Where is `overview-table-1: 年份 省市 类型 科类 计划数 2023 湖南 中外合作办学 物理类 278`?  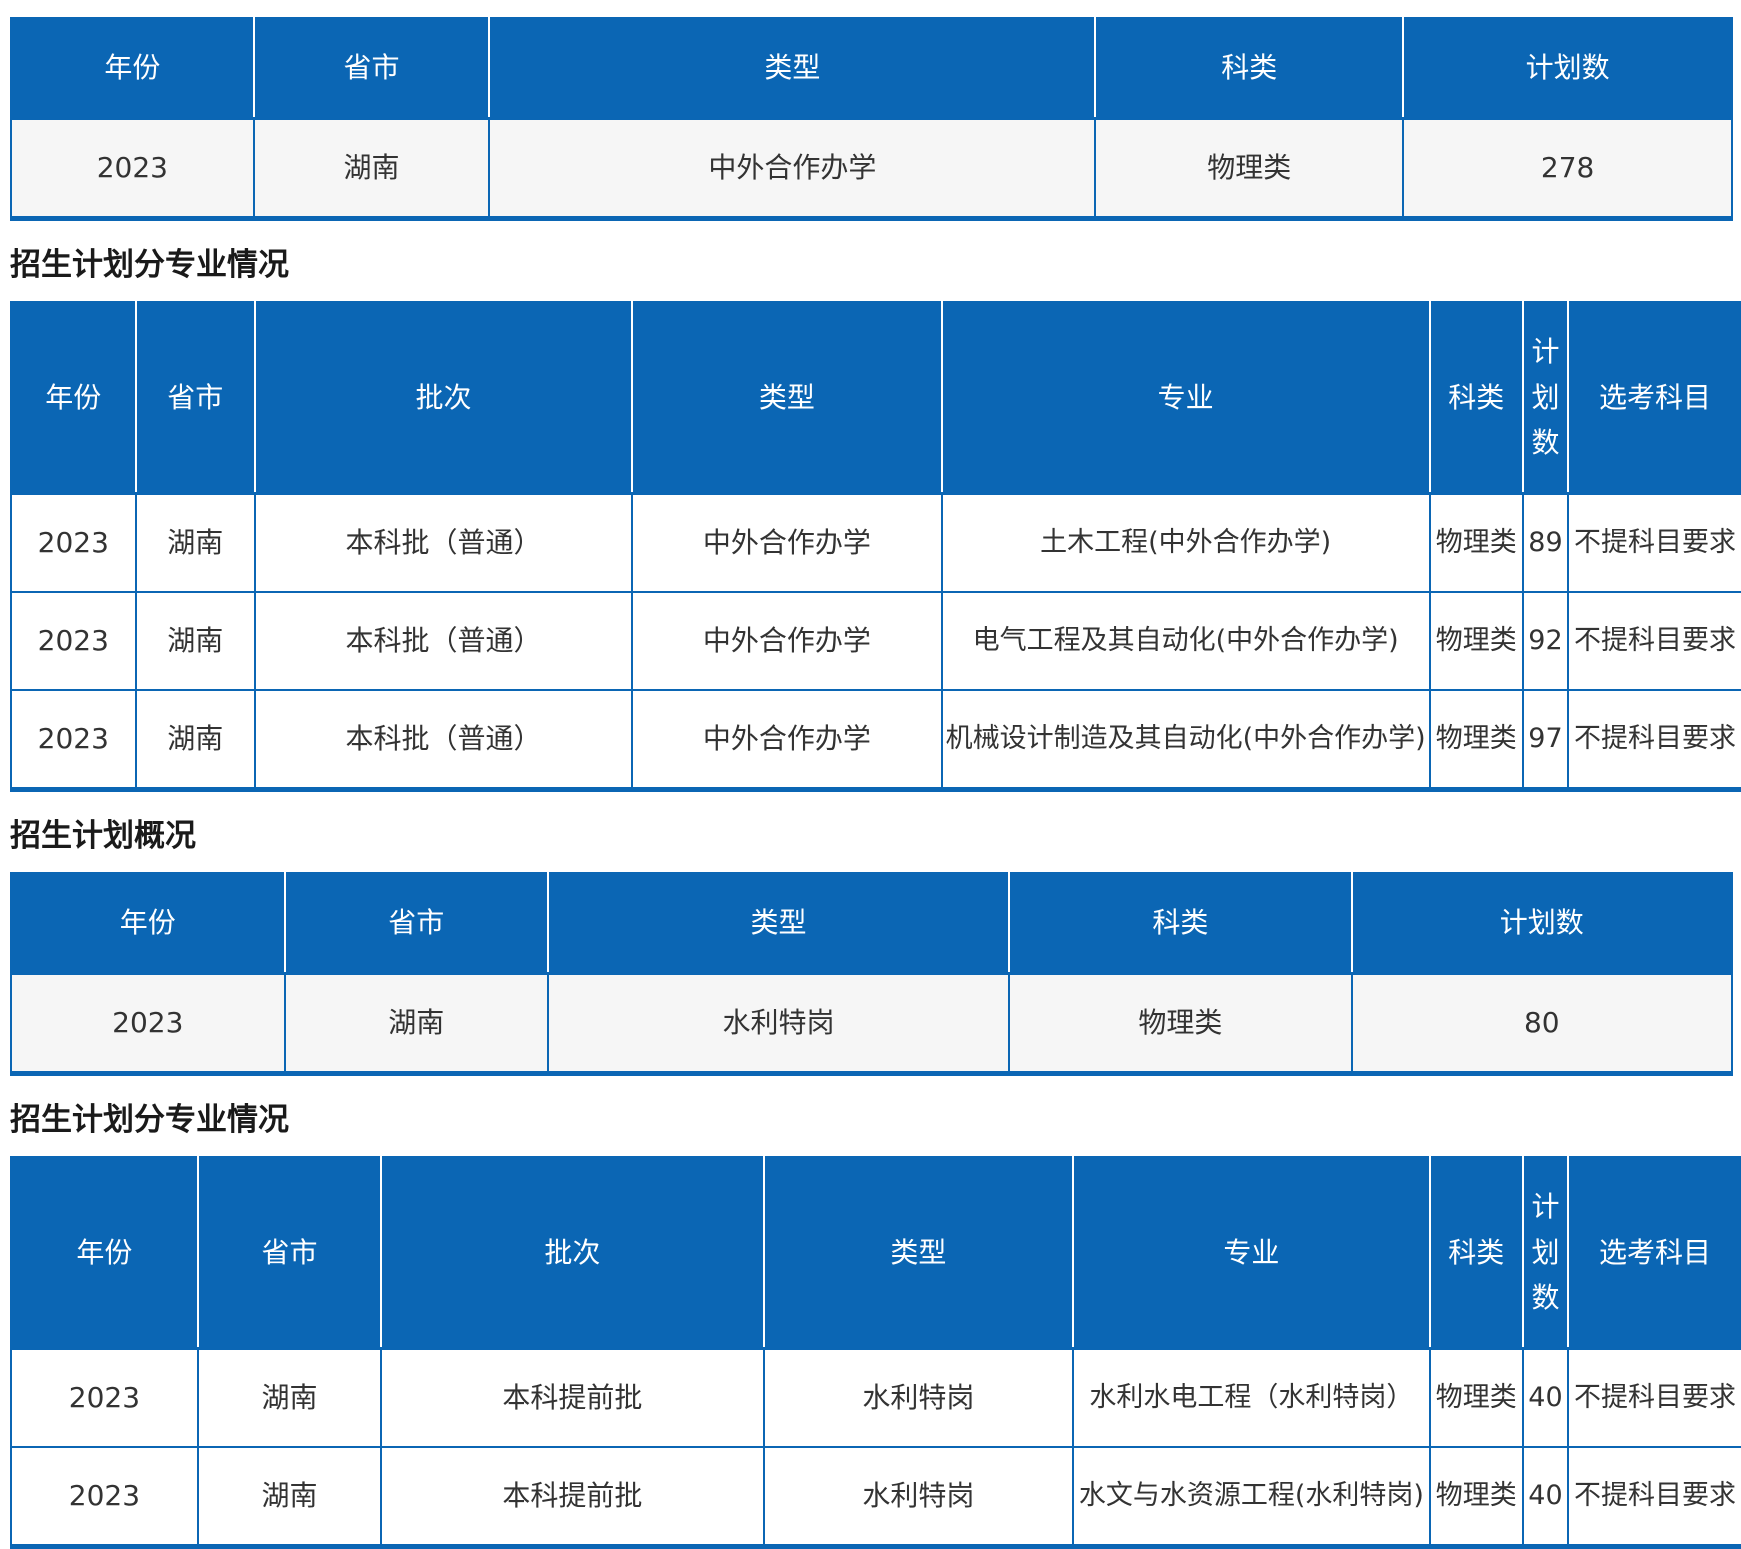 overview-table-1: 年份 省市 类型 科类 计划数 2023 湖南 中外合作办学 物理类 278 is located at coordinates (871, 119).